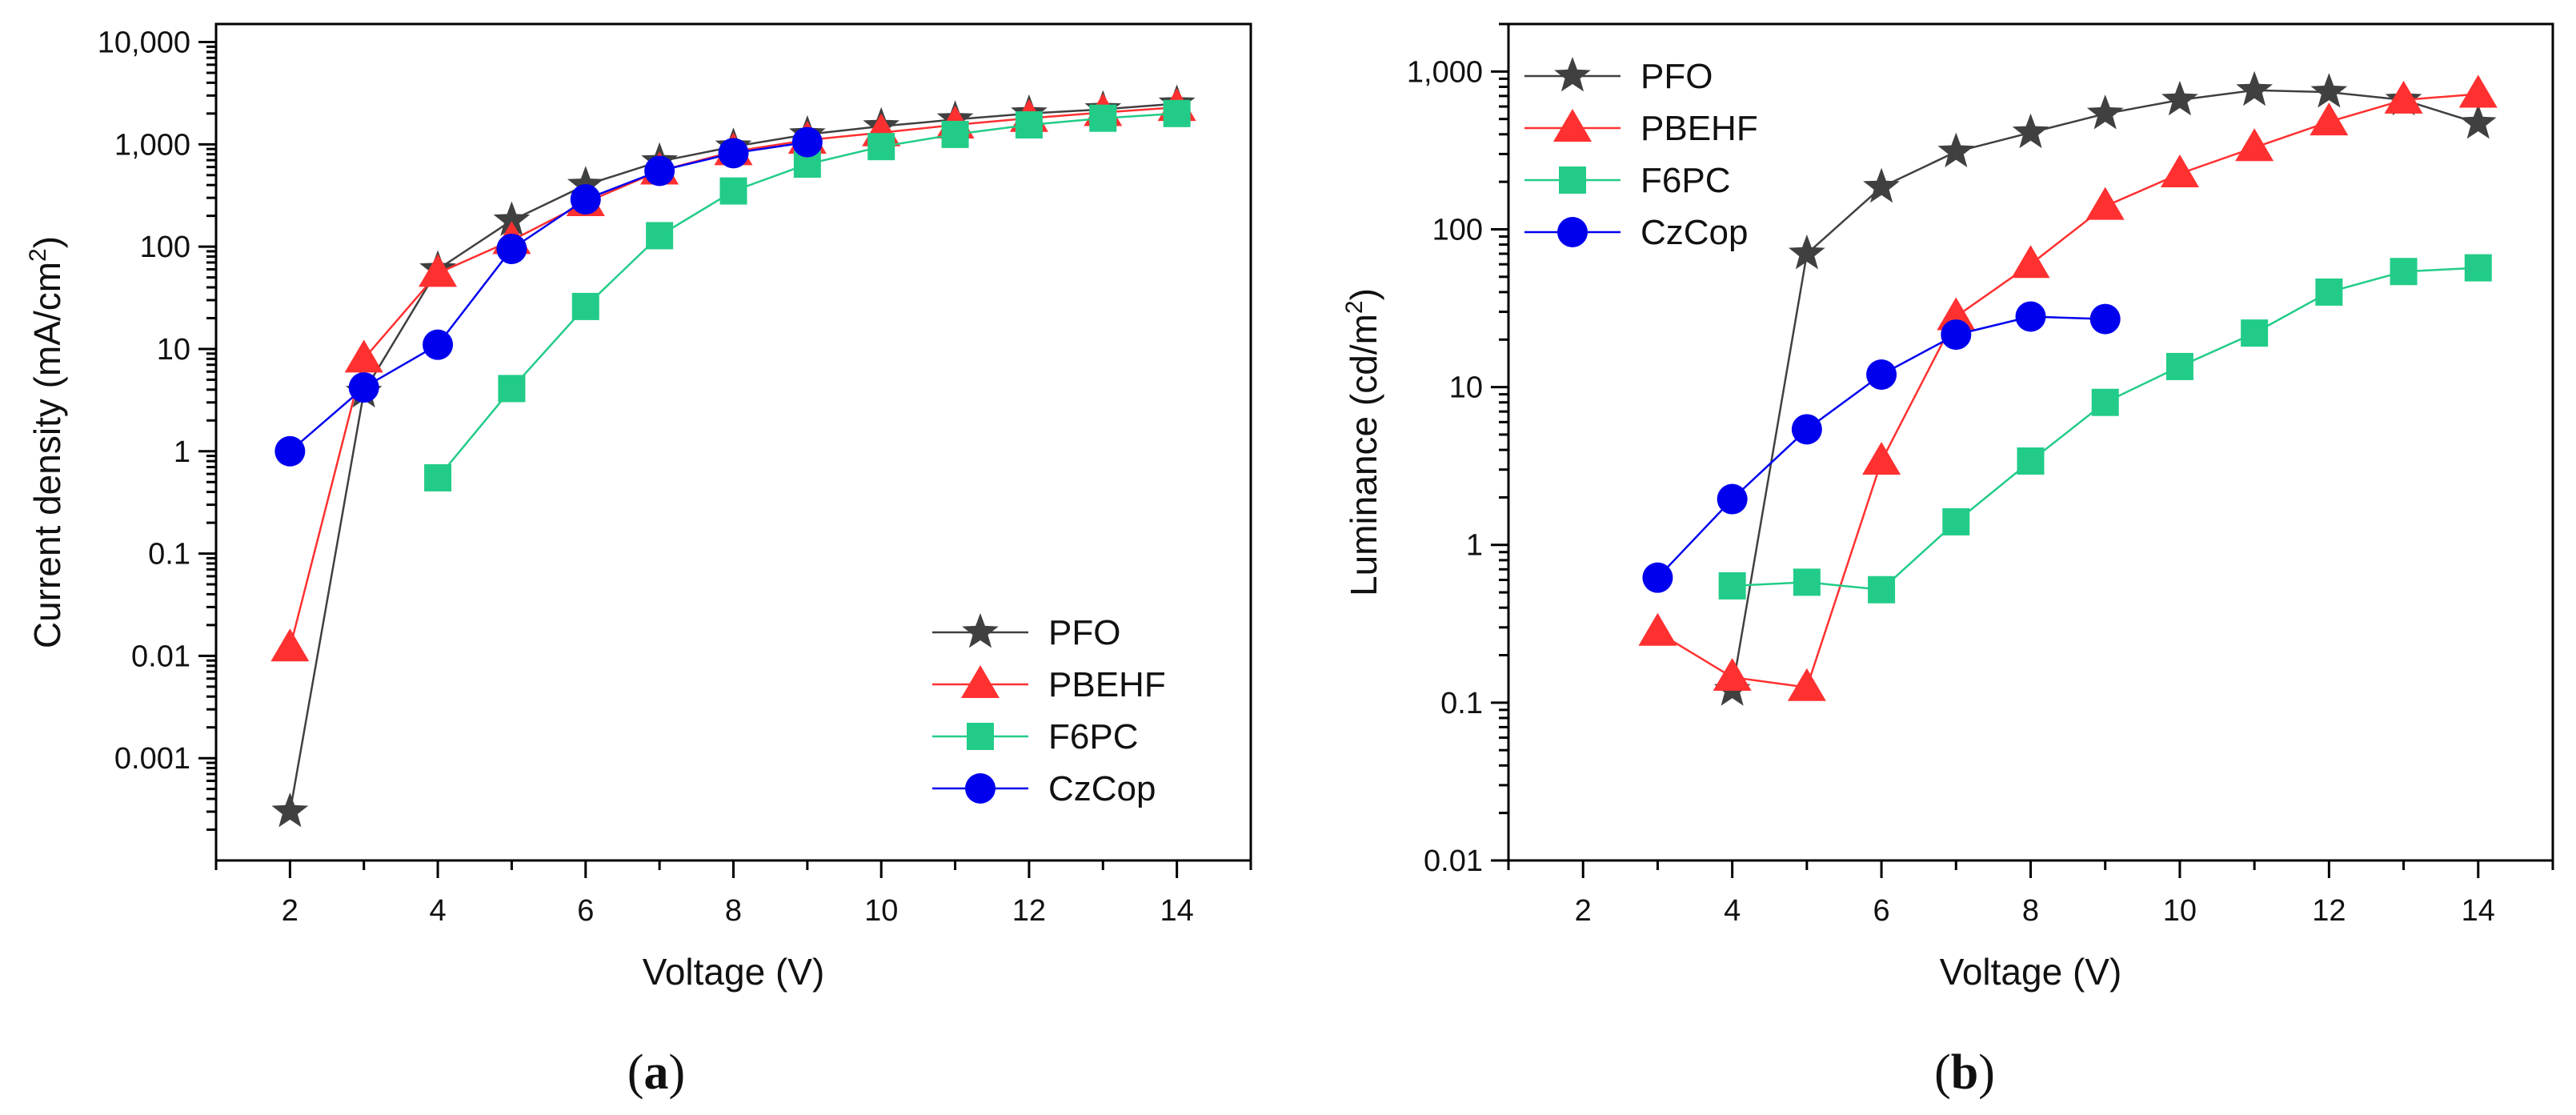 The height and width of the screenshot is (1115, 2576). What do you see at coordinates (548, 296) in the screenshot?
I see `panel-a-series-czcop` at bounding box center [548, 296].